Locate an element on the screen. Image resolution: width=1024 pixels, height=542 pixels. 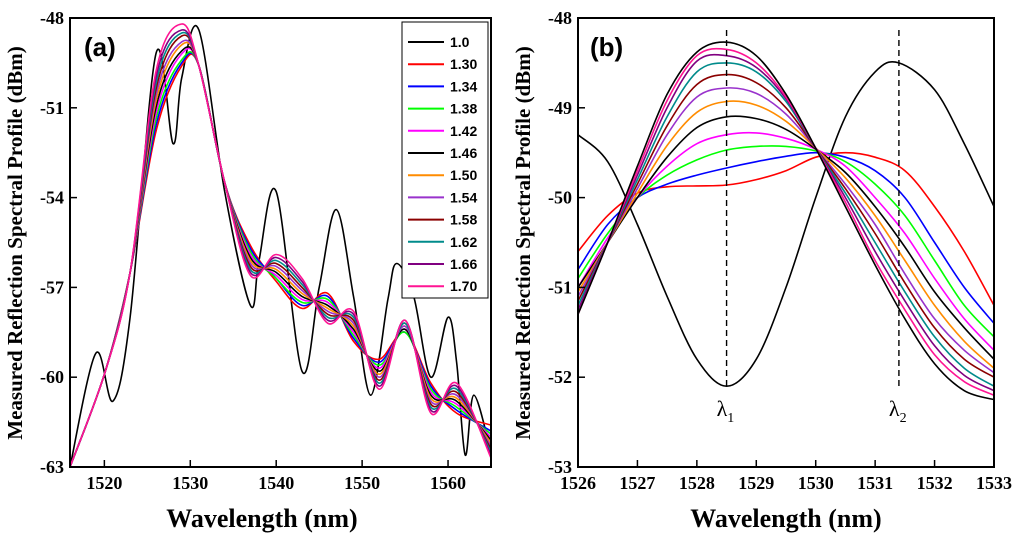
x-tick-label-a-2: 1540 is located at coordinates (276, 483).